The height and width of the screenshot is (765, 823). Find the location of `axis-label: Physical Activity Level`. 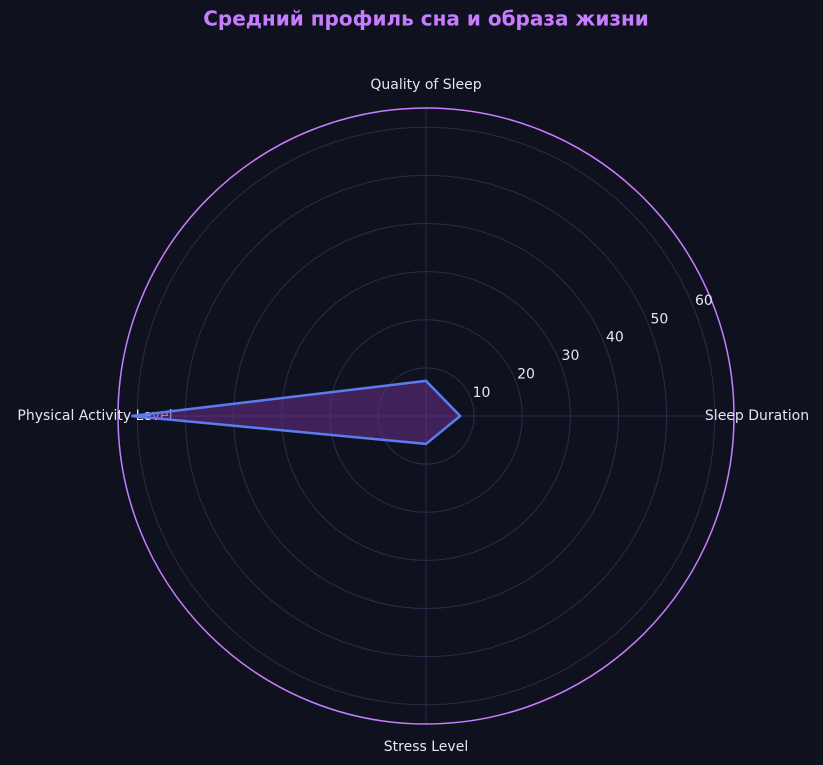

axis-label: Physical Activity Level is located at coordinates (94, 416).